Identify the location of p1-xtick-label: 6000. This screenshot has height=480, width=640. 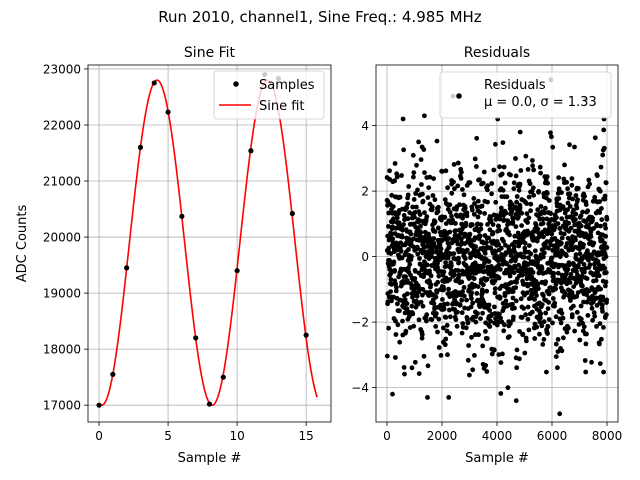
(552, 436).